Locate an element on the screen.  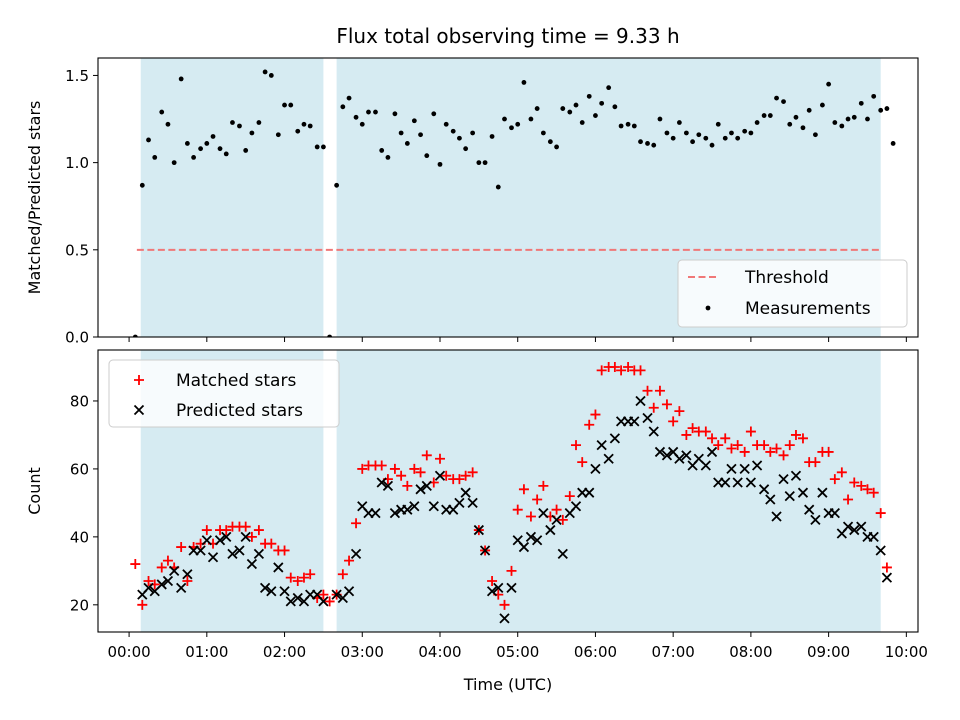
x-axis-label: Time (UTC) is located at coordinates (507, 684).